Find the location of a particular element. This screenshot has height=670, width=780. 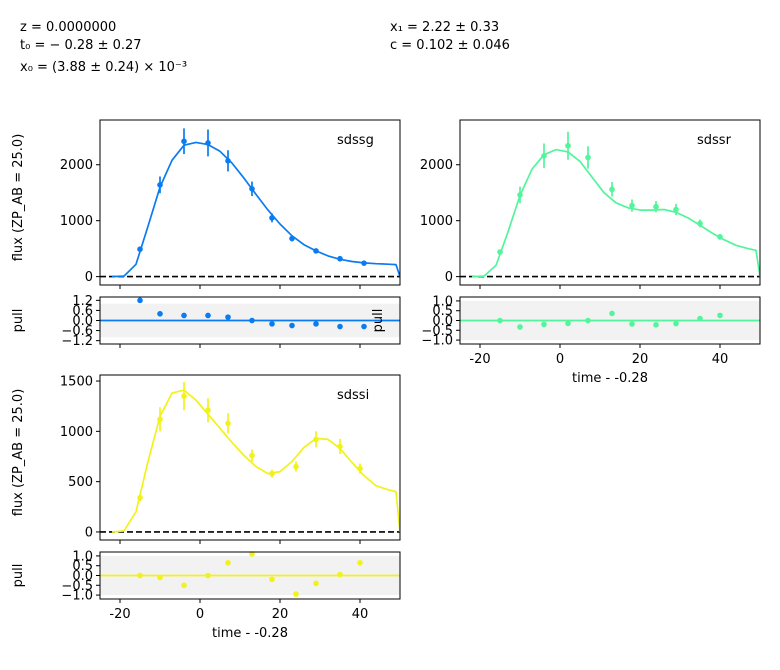

y-tick-label: 2000 is located at coordinates (436, 165).